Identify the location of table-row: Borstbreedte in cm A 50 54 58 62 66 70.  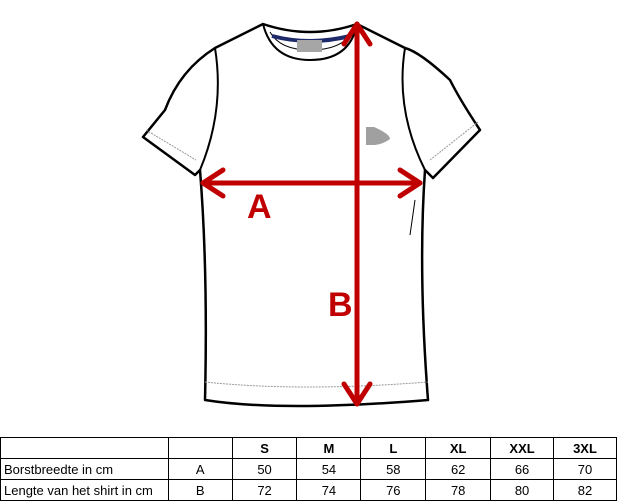
(308, 469).